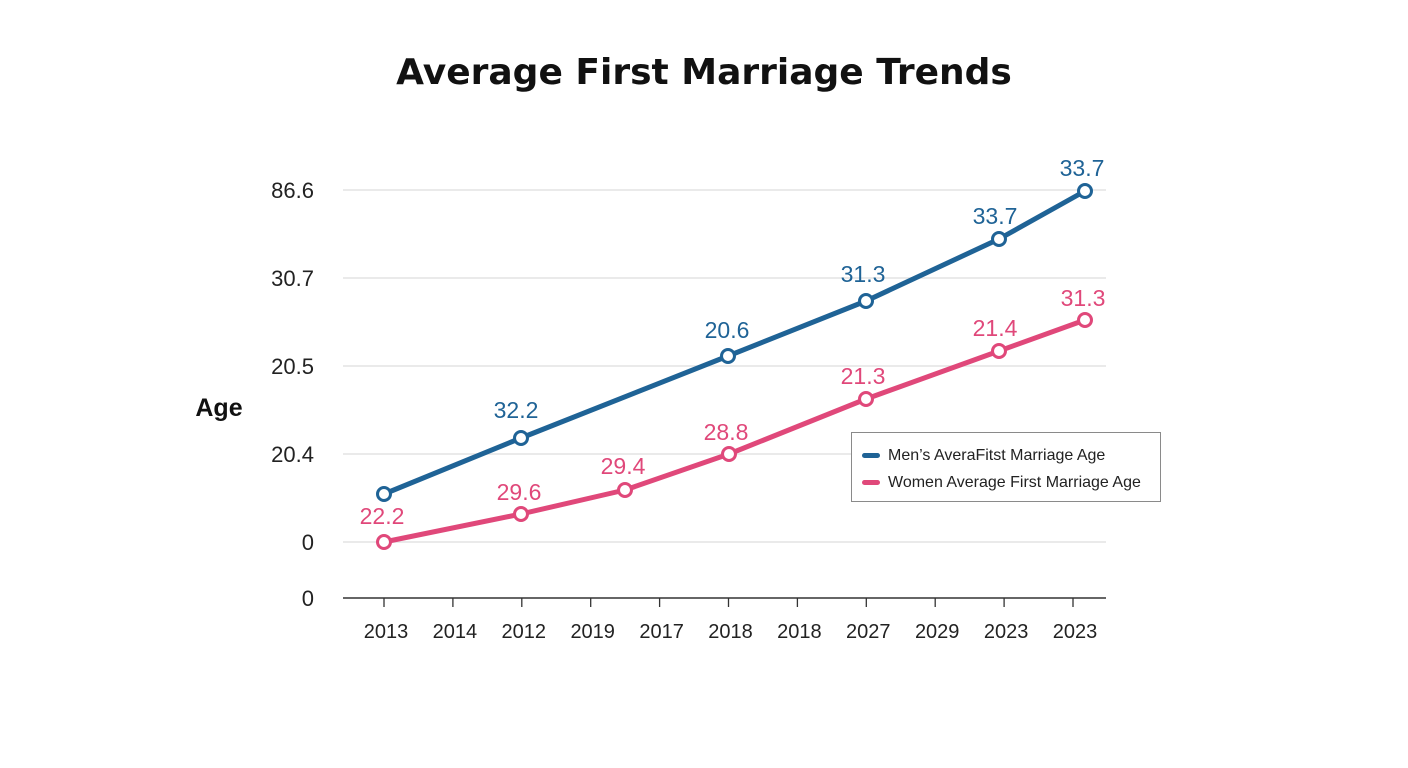  I want to click on data-label-men: 32.2, so click(516, 410).